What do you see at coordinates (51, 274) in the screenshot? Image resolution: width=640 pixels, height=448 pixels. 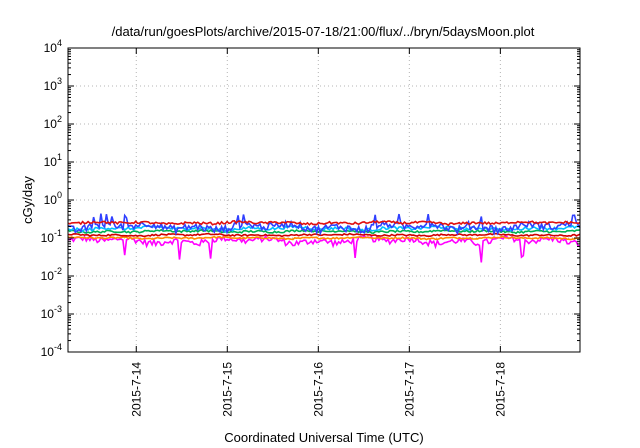 I see `y-tick-label: 10⁻²` at bounding box center [51, 274].